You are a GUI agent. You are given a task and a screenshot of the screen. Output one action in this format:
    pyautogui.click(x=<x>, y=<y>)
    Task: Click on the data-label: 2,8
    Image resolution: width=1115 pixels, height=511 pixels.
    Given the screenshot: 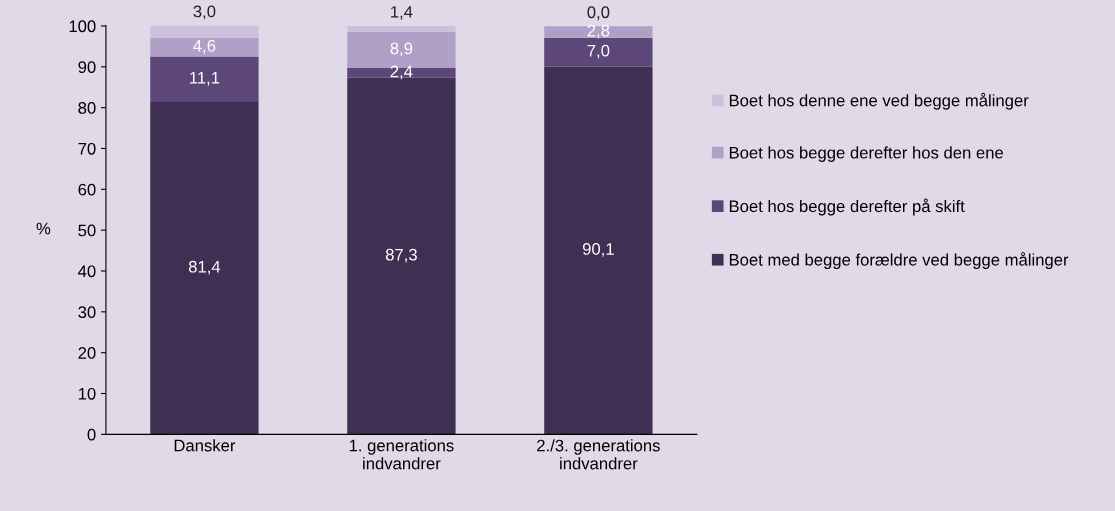 What is the action you would take?
    pyautogui.click(x=598, y=31)
    